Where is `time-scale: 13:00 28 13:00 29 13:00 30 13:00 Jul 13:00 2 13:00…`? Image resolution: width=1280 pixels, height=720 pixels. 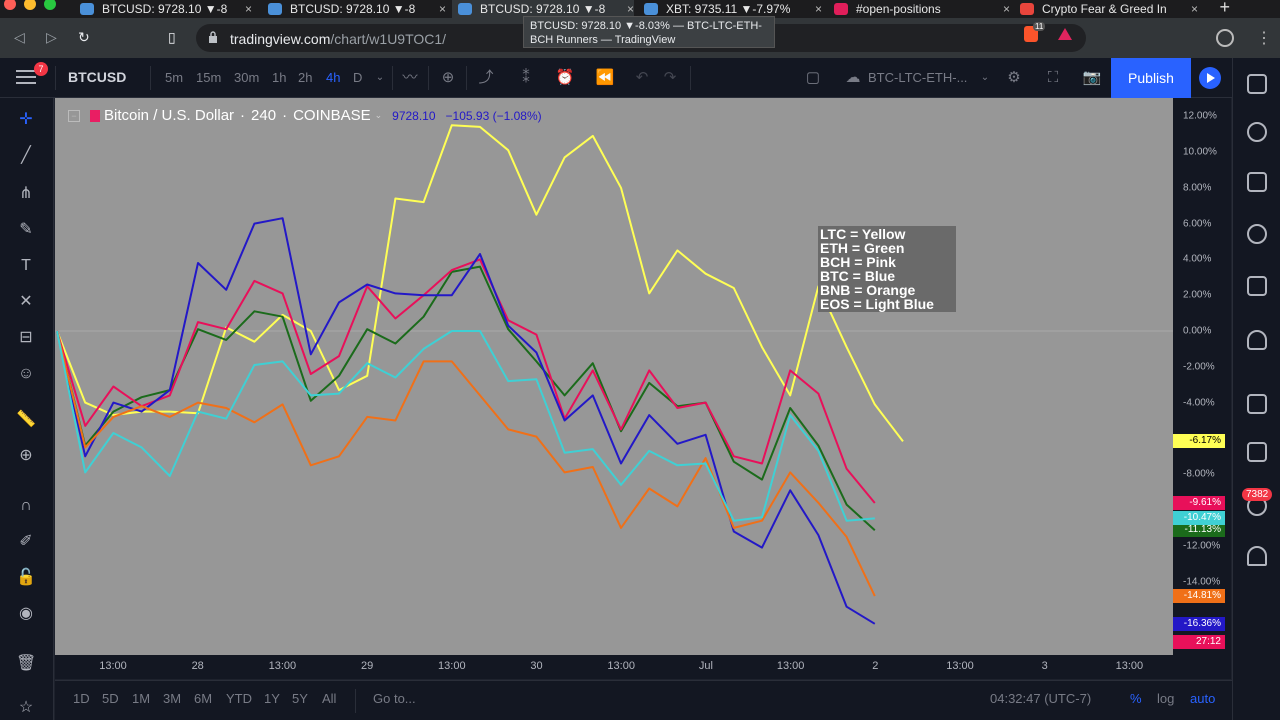
time-scale: 13:00 28 13:00 29 13:00 30 13:00 Jul 13:00 2 13:00… is located at coordinates (614, 667).